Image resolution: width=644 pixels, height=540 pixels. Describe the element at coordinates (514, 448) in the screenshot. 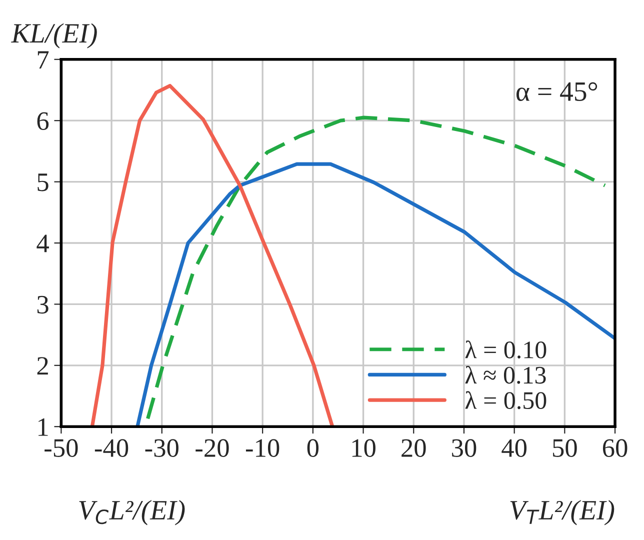

I see `x-tick-label: 40` at that location.